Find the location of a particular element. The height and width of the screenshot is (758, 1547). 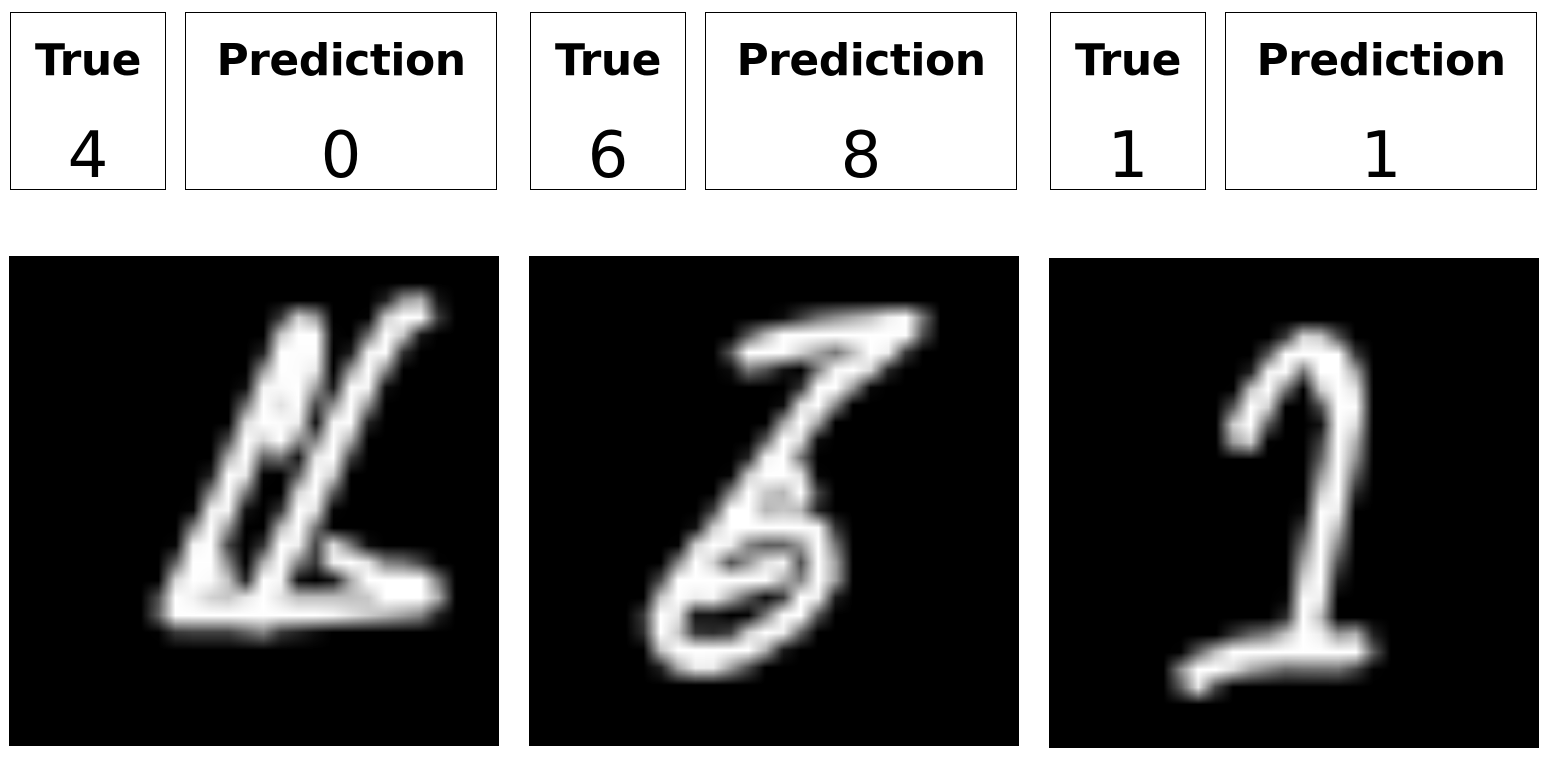

prediction-value-2: 8 is located at coordinates (861, 156).